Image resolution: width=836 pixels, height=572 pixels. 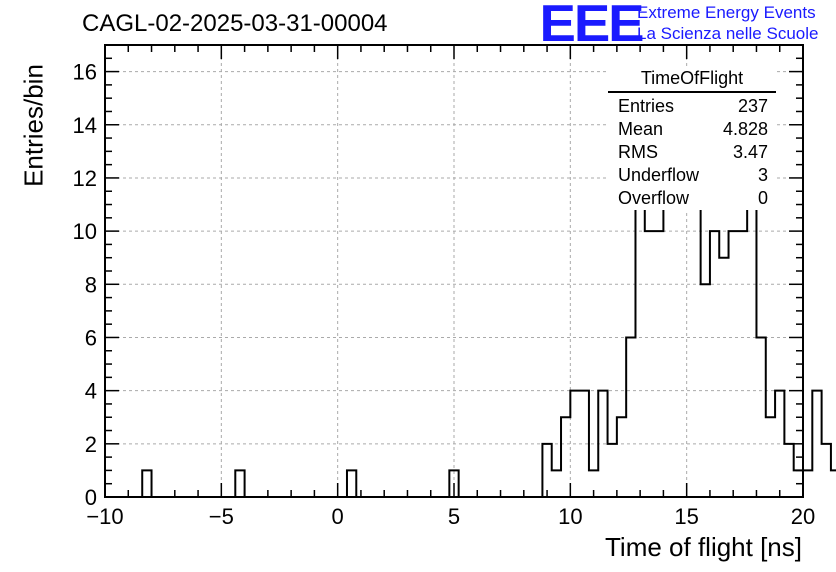 What do you see at coordinates (641, 129) in the screenshot?
I see `stats-label: Mean` at bounding box center [641, 129].